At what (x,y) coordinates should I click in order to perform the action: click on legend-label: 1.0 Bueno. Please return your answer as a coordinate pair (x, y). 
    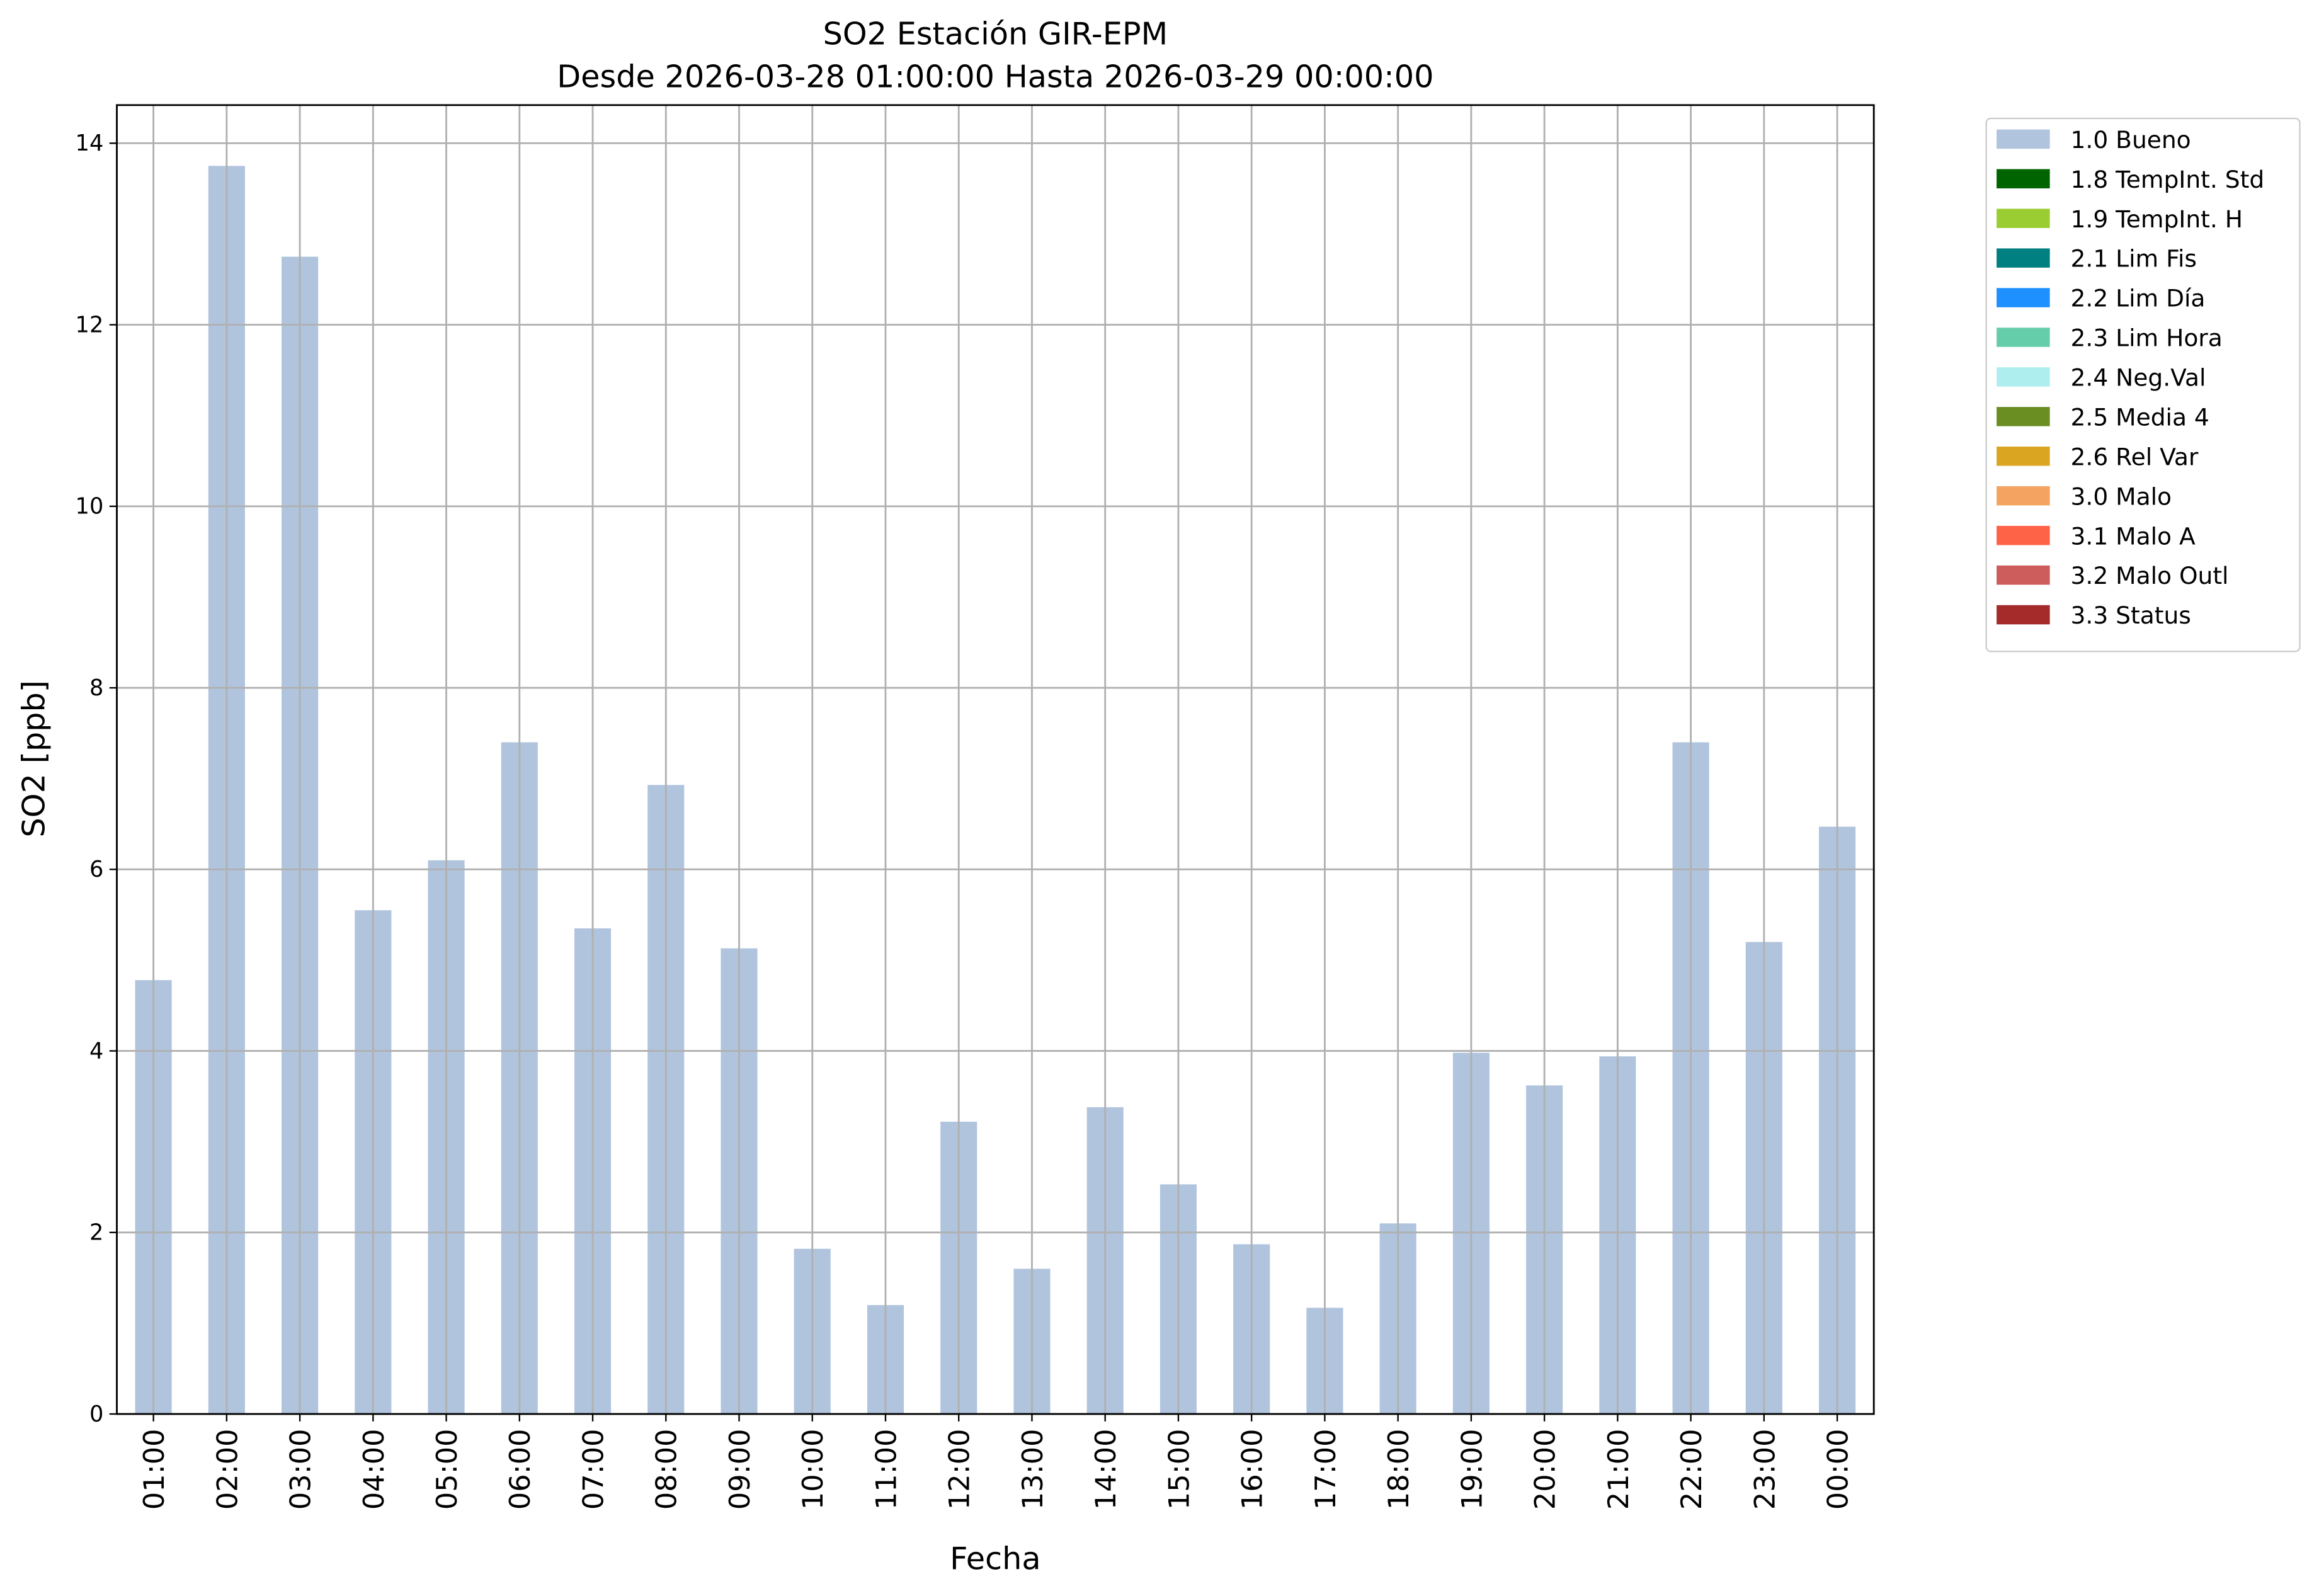
    Looking at the image, I should click on (2131, 140).